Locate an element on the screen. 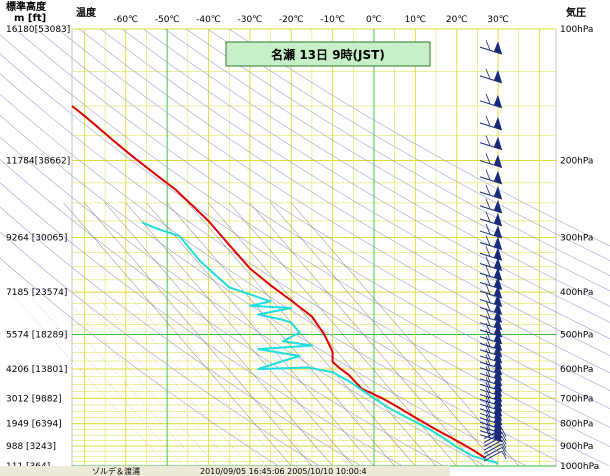  left-axis-title-line2: m [ft] is located at coordinates (30, 18).